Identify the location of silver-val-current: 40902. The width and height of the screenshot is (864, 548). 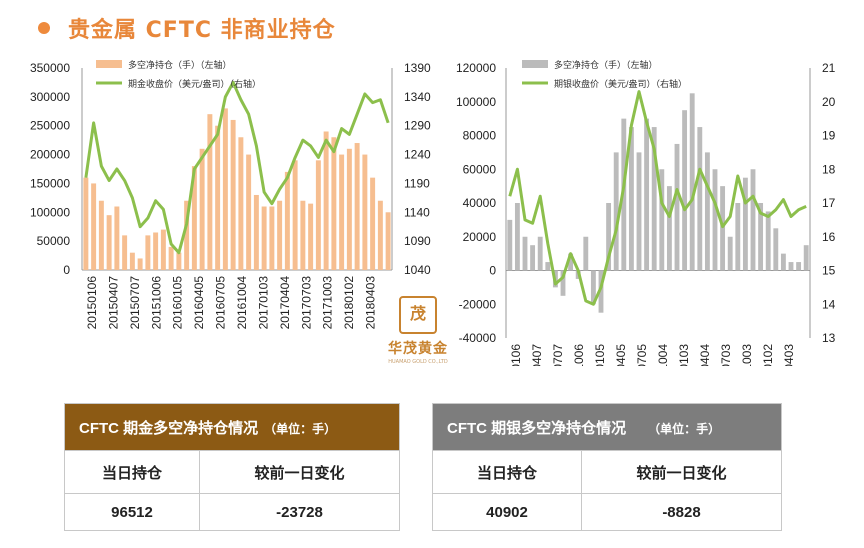
(507, 512).